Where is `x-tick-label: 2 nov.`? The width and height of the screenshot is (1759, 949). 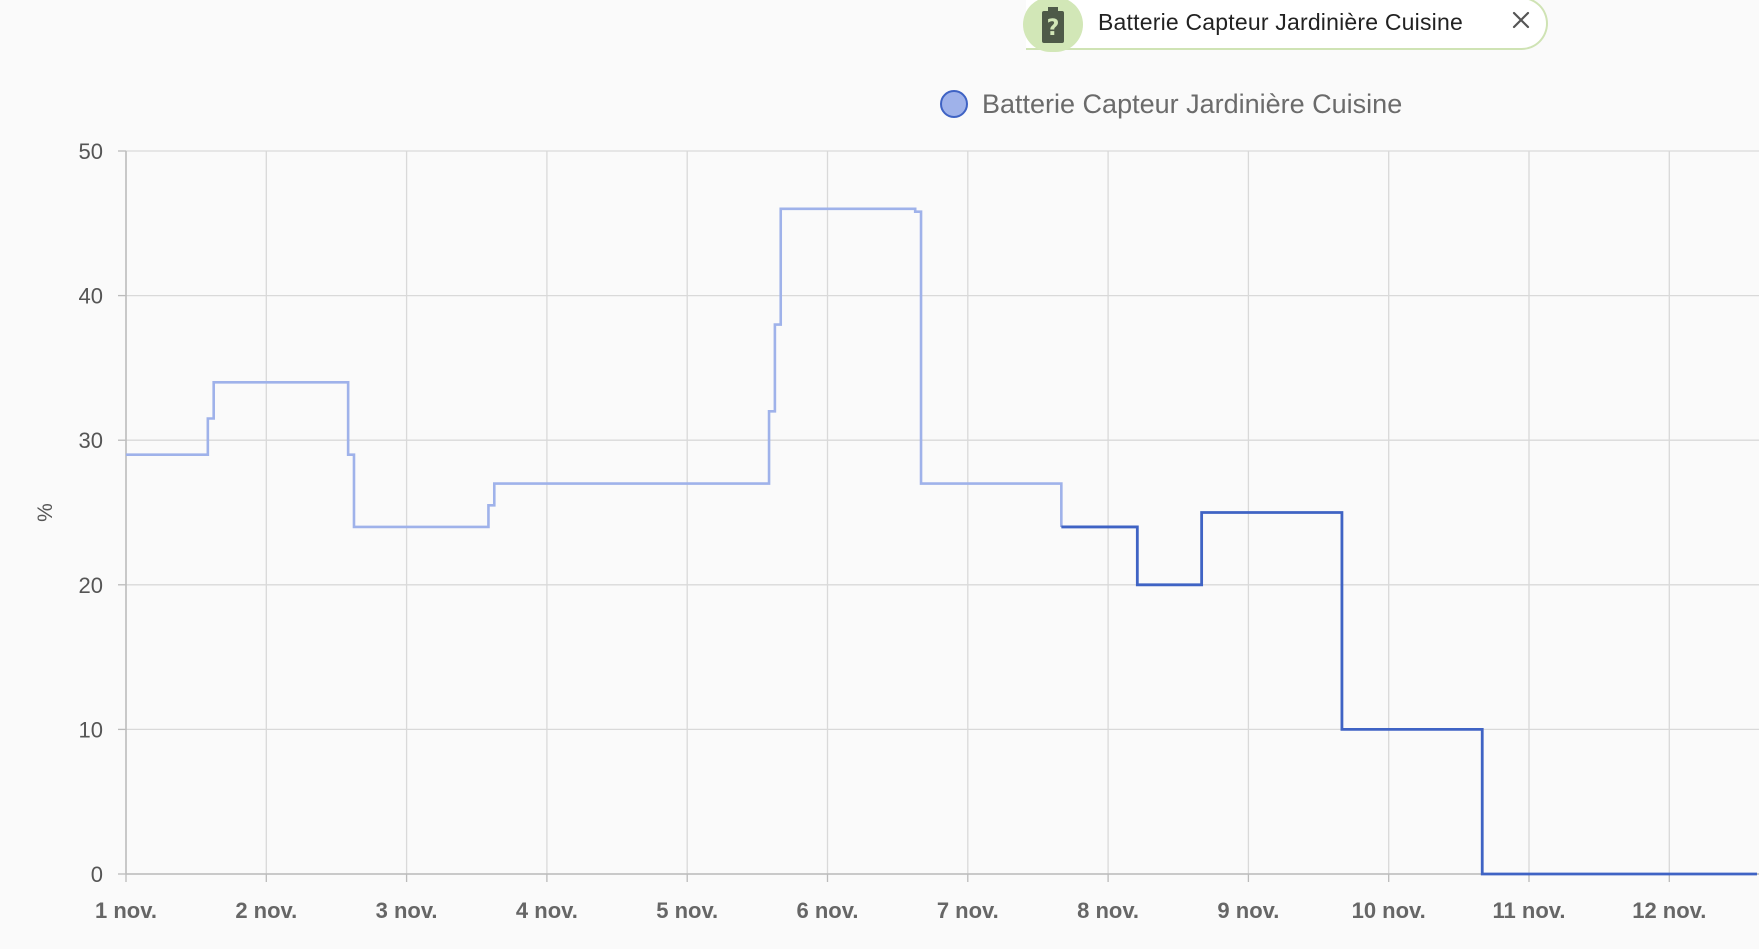 x-tick-label: 2 nov. is located at coordinates (266, 910).